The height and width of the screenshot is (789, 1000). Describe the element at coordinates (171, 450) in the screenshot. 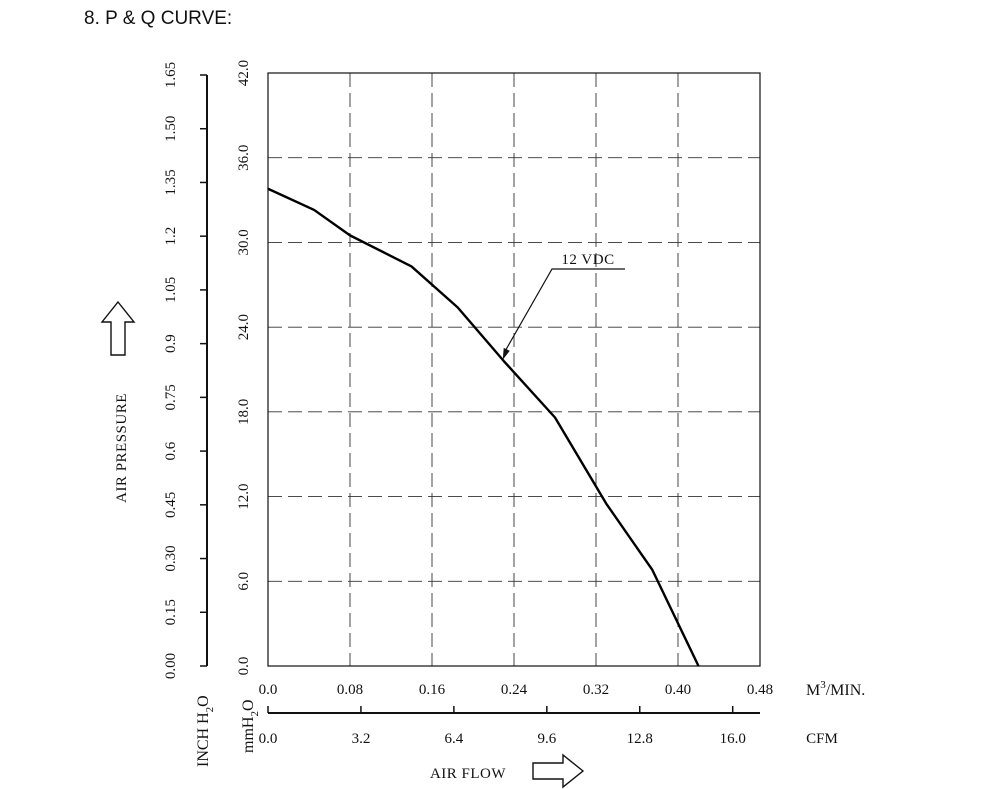

I see `y-tick-label-secondary: 0.6` at that location.